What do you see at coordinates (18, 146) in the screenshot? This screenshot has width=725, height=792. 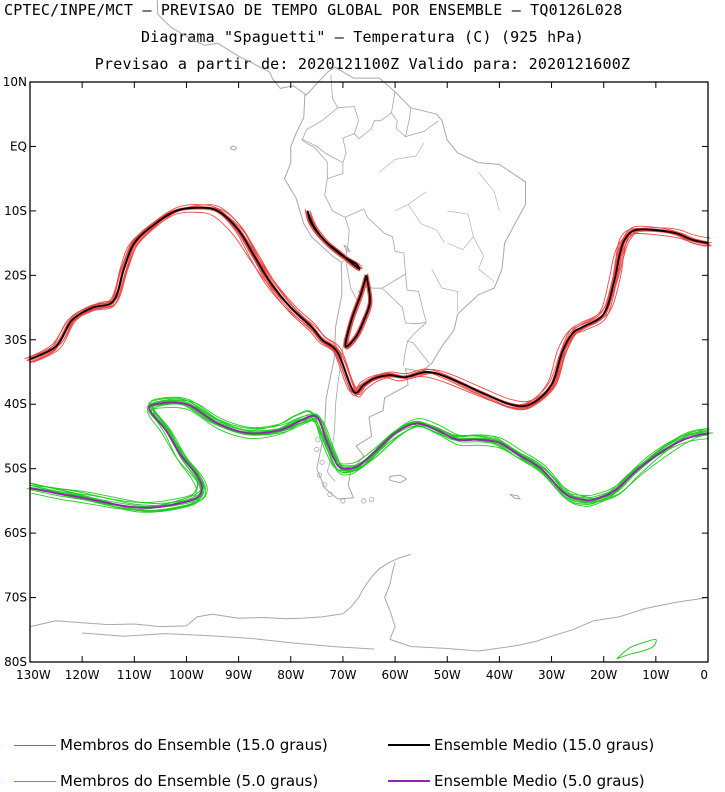 I see `y-tick-label: EQ` at bounding box center [18, 146].